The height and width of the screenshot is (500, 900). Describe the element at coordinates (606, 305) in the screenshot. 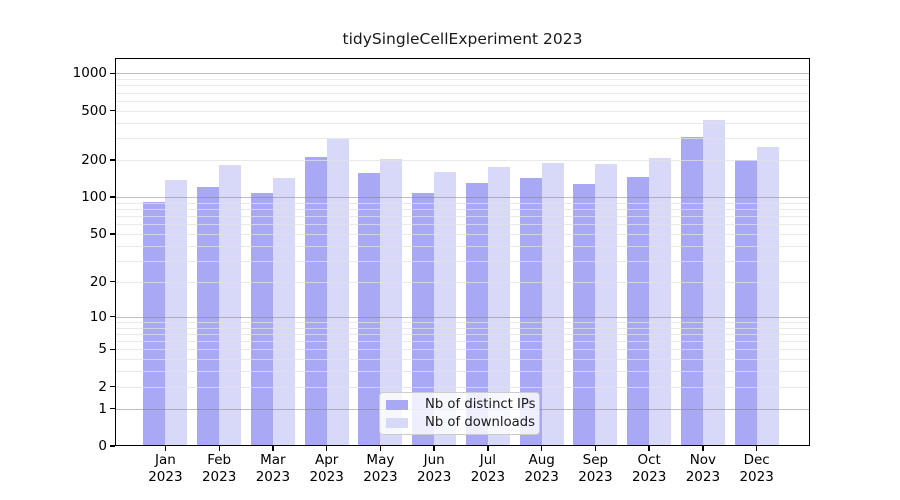

I see `bar-downloads-sep-2023` at that location.